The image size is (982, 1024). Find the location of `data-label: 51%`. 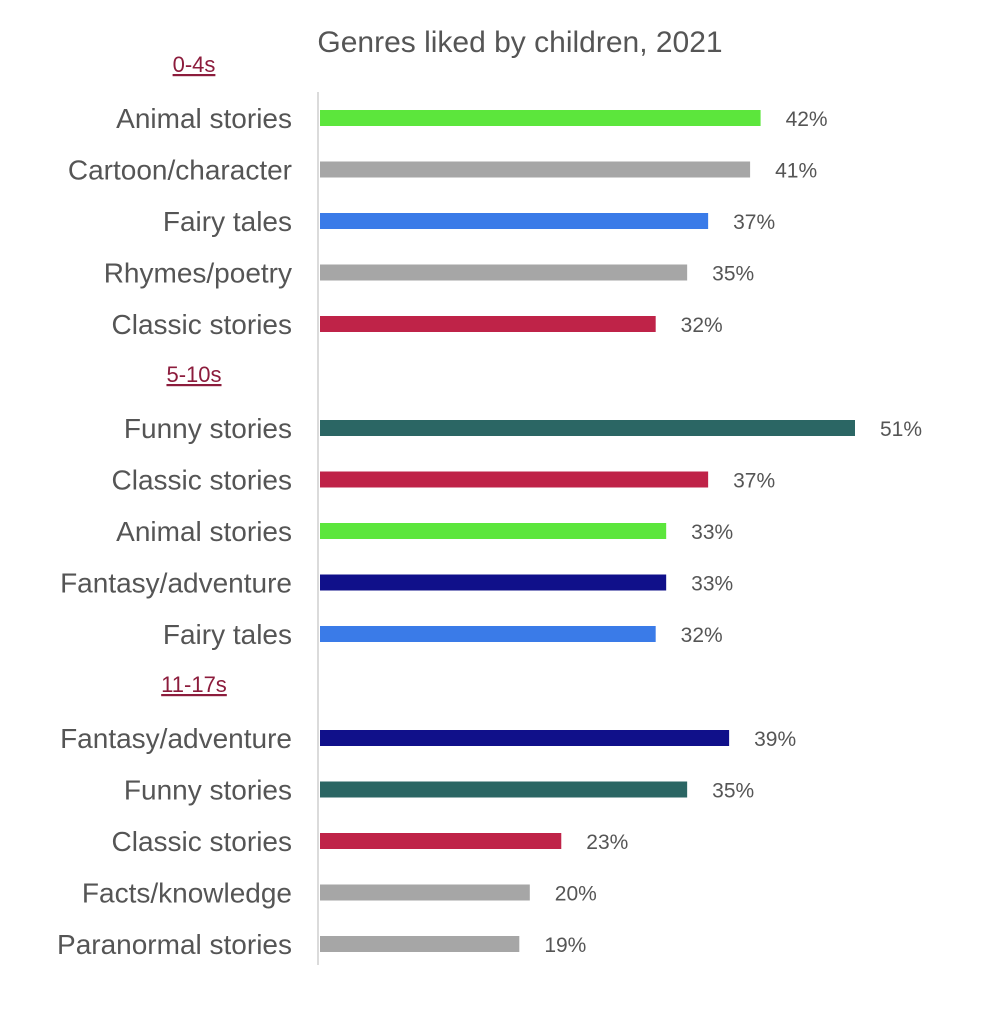

data-label: 51% is located at coordinates (901, 429).